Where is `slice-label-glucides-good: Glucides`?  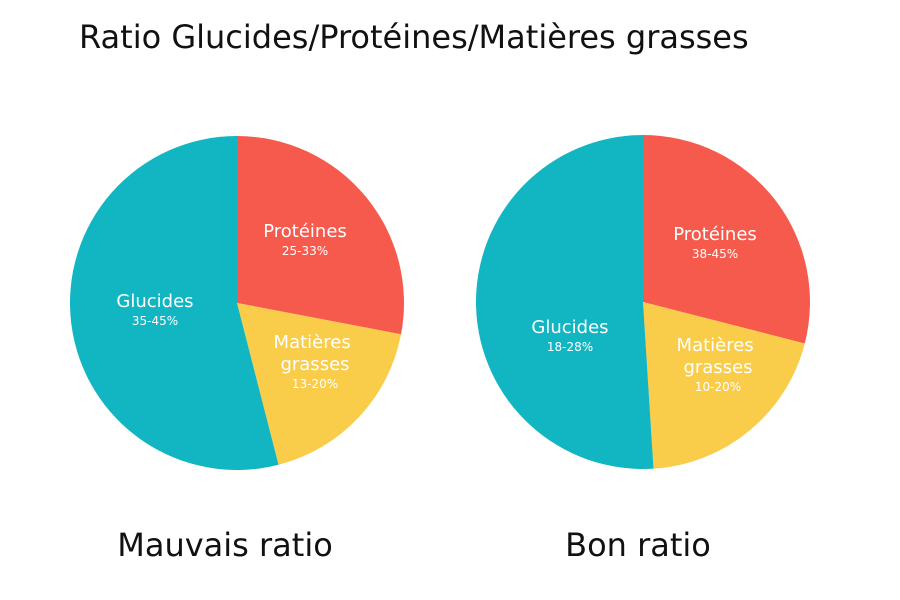 slice-label-glucides-good: Glucides is located at coordinates (569, 327).